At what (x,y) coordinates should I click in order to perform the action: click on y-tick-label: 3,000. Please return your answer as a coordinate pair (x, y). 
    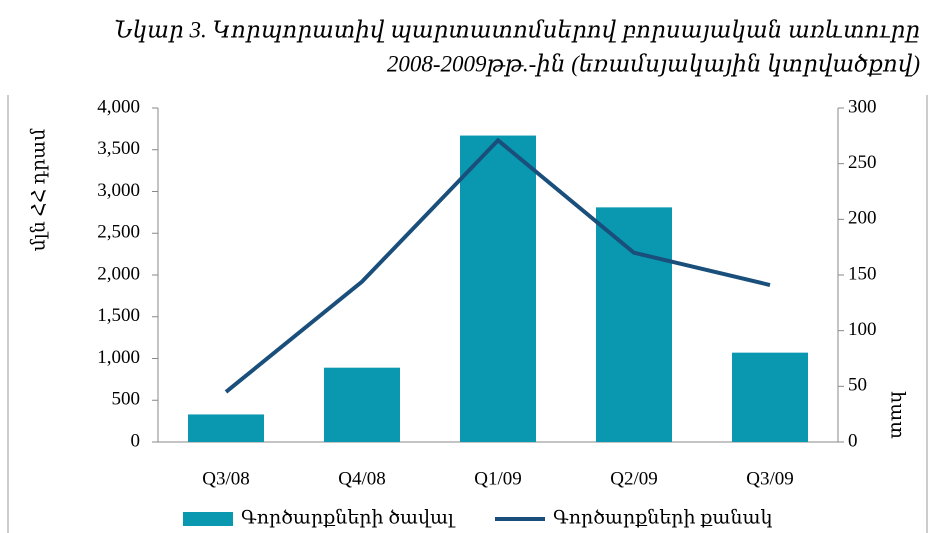
    Looking at the image, I should click on (118, 190).